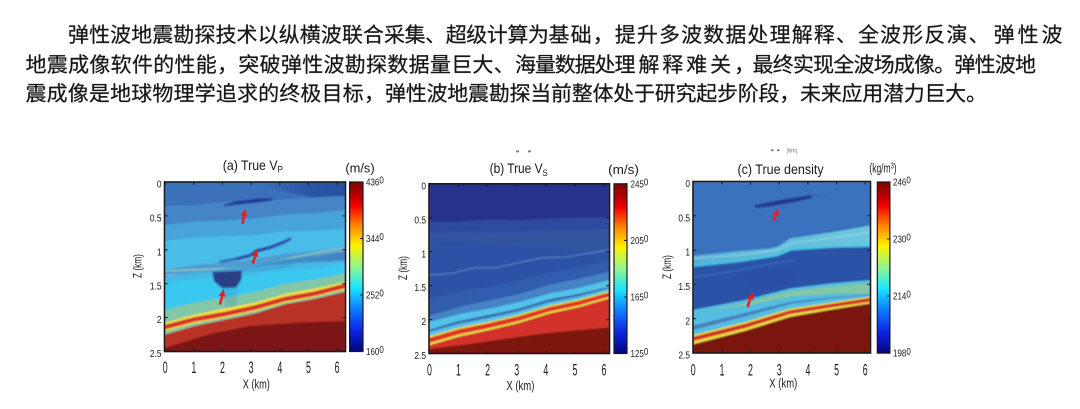  What do you see at coordinates (640, 239) in the screenshot?
I see `svg-text: 2050` at bounding box center [640, 239].